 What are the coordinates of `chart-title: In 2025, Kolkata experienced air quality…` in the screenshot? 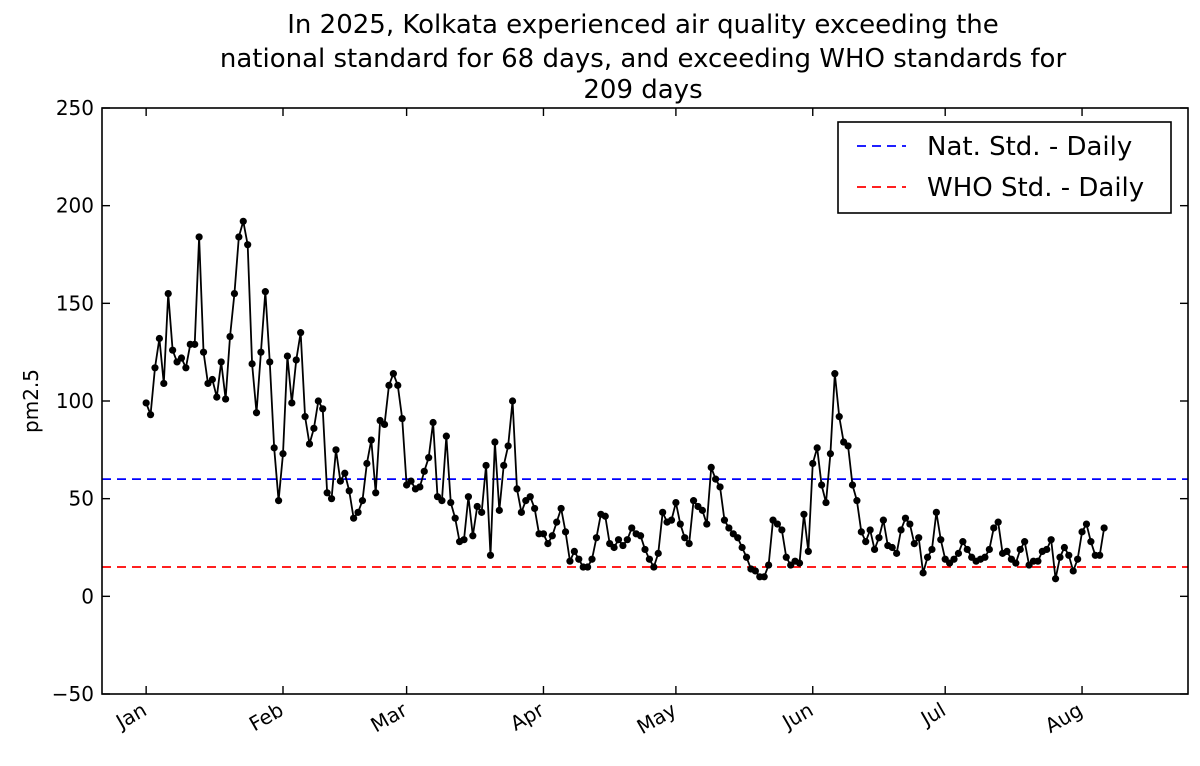 It's located at (643, 57).